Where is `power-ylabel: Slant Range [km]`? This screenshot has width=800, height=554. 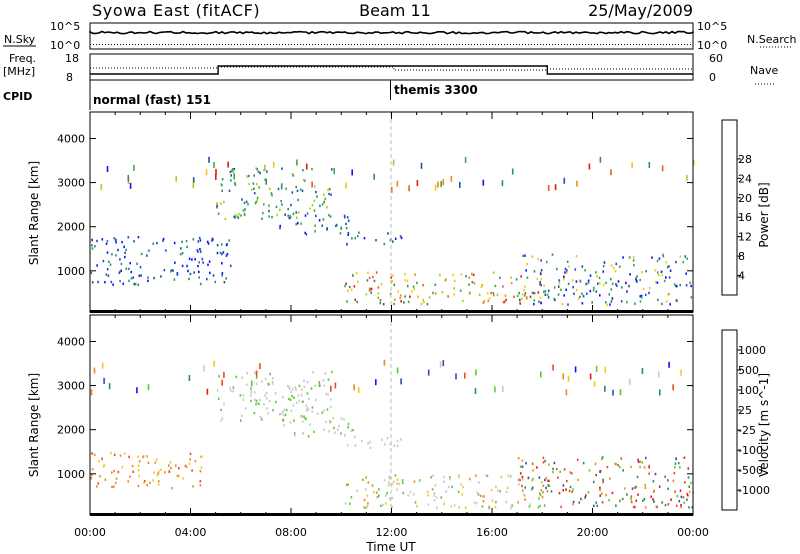 power-ylabel: Slant Range [km] is located at coordinates (34, 213).